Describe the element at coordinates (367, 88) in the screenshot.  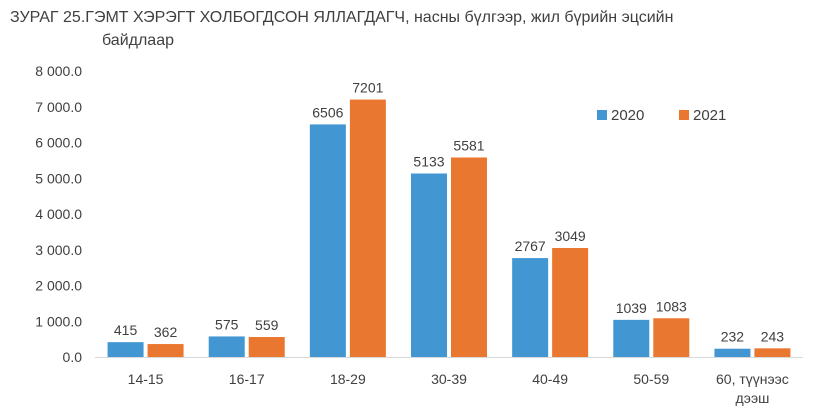
I see `data-label: 7201` at that location.